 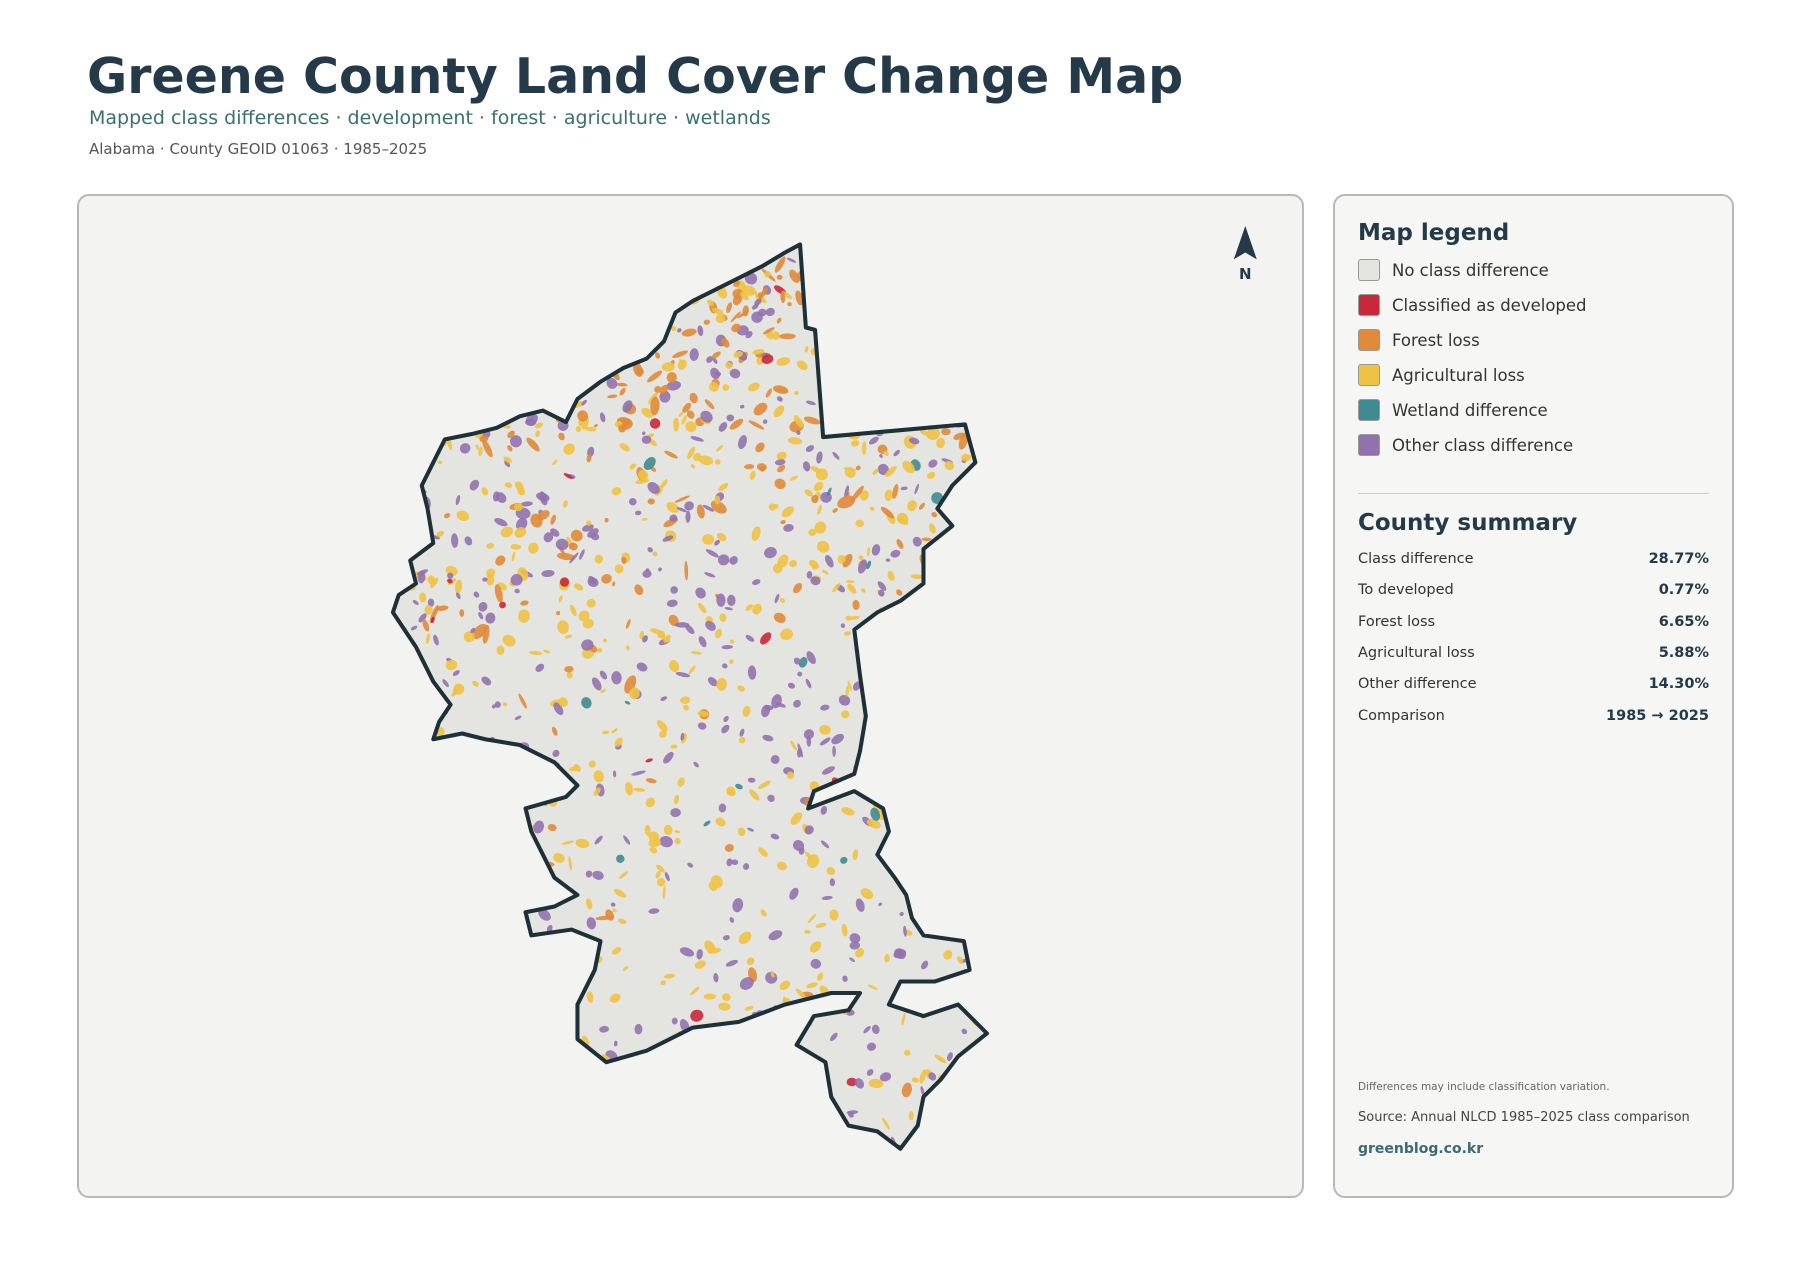 I want to click on divider, so click(x=1533, y=493).